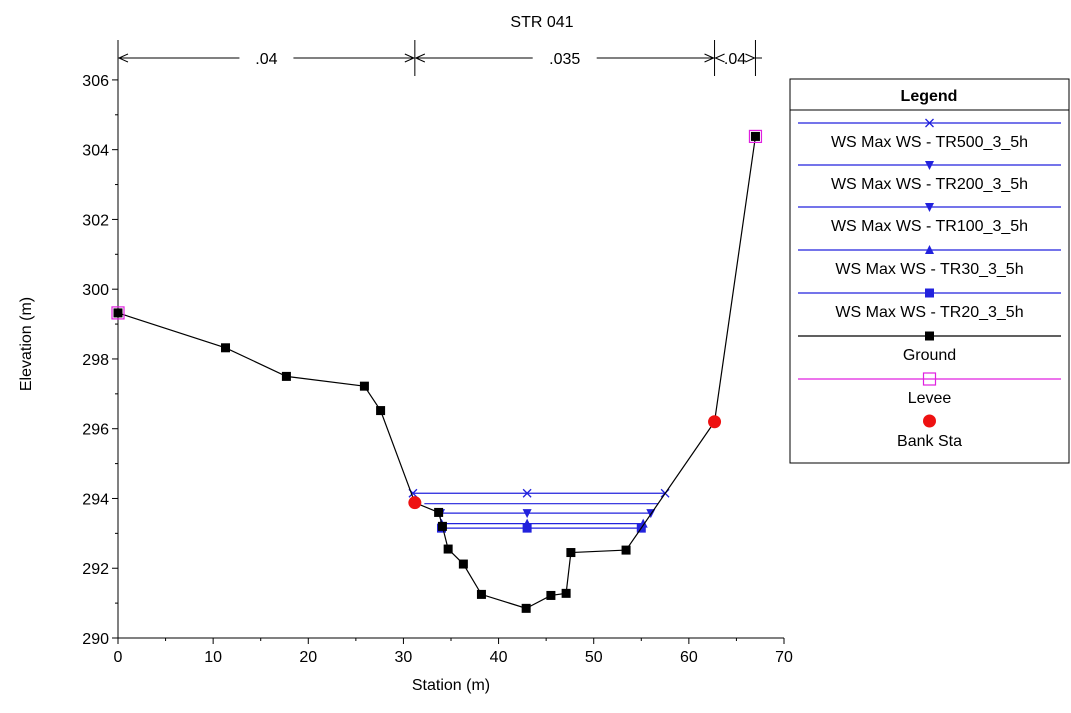 Image resolution: width=1071 pixels, height=713 pixels. I want to click on manning-segment: .035, so click(564, 59).